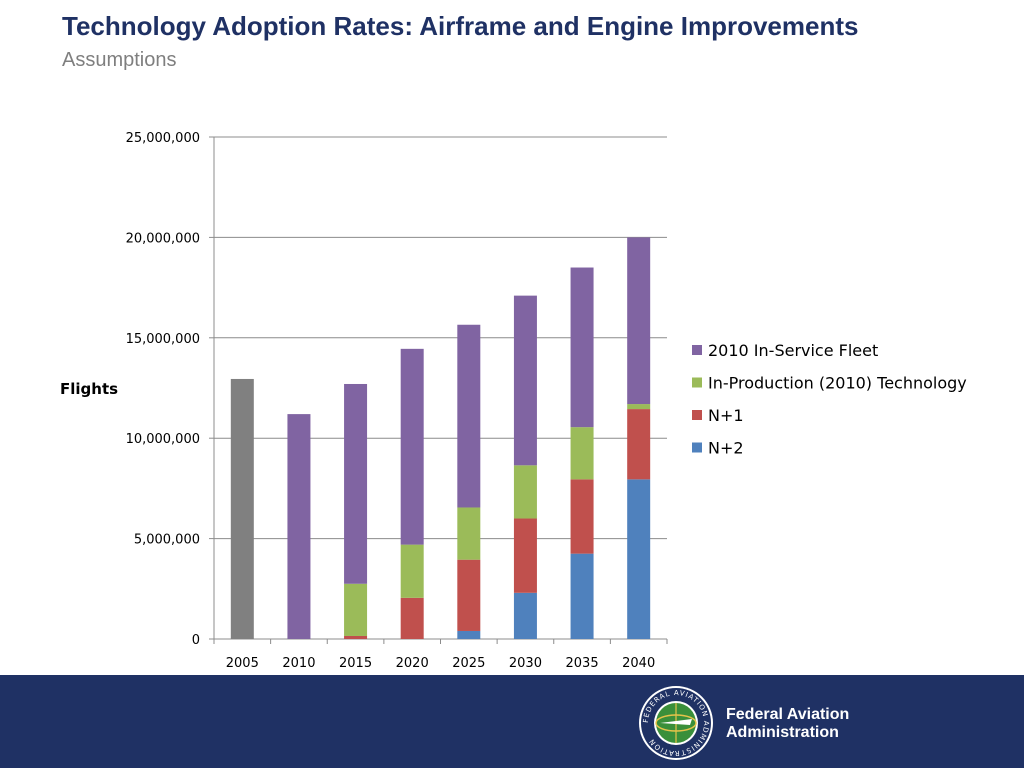 The width and height of the screenshot is (1024, 768). Describe the element at coordinates (638, 663) in the screenshot. I see `x-tick-label: 2040` at that location.